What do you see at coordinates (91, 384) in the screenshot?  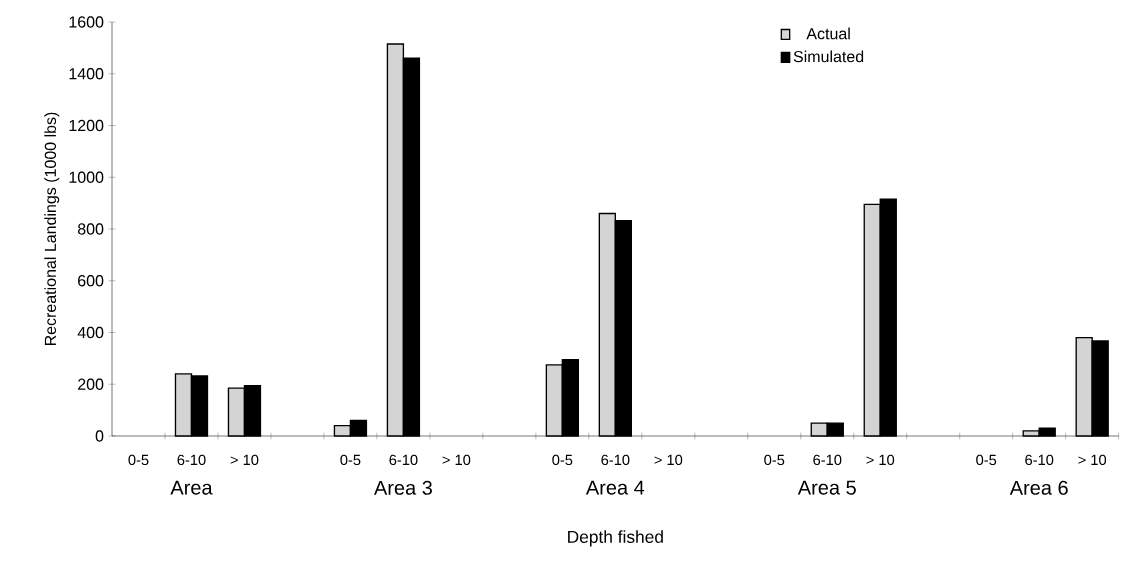 I see `y-tick-label: 200` at bounding box center [91, 384].